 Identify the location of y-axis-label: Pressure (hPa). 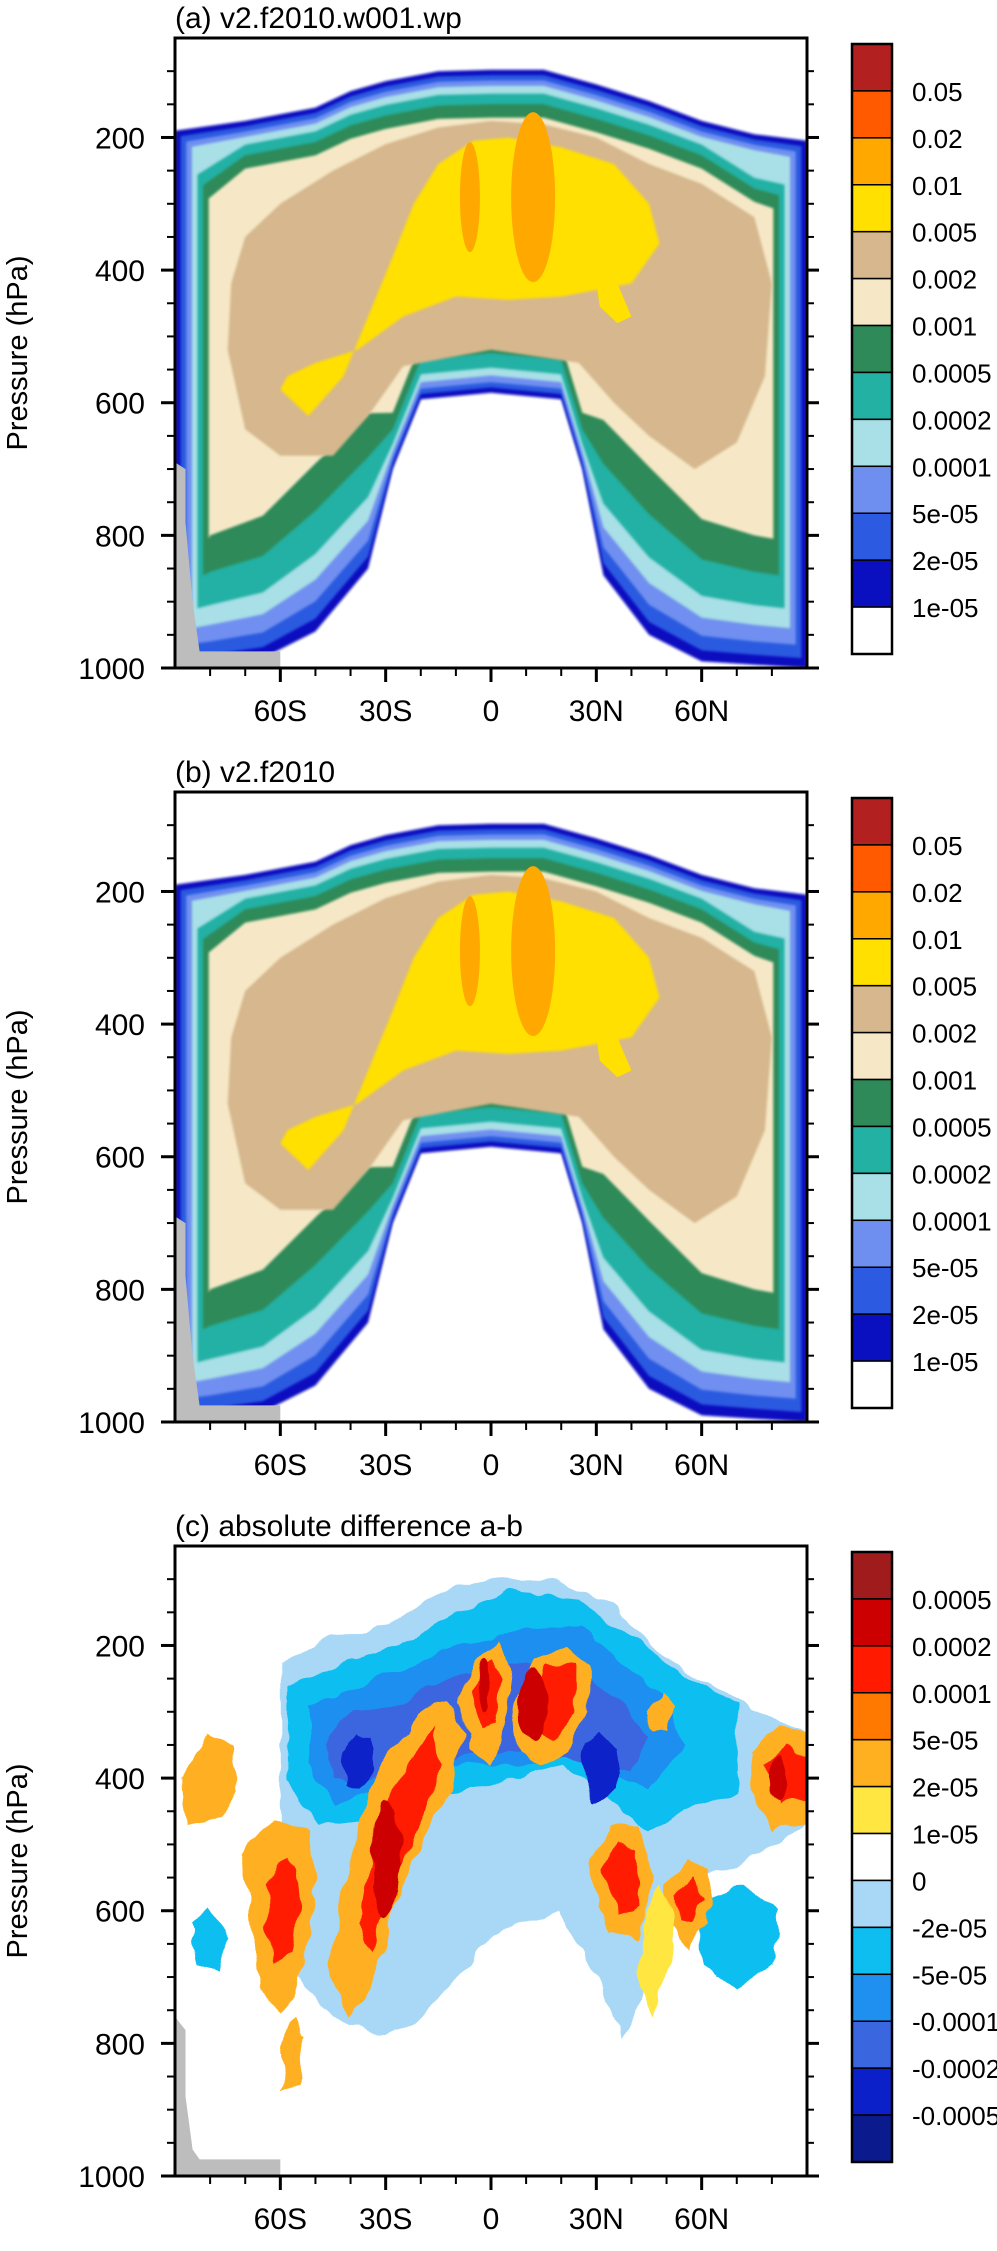
(18, 1860).